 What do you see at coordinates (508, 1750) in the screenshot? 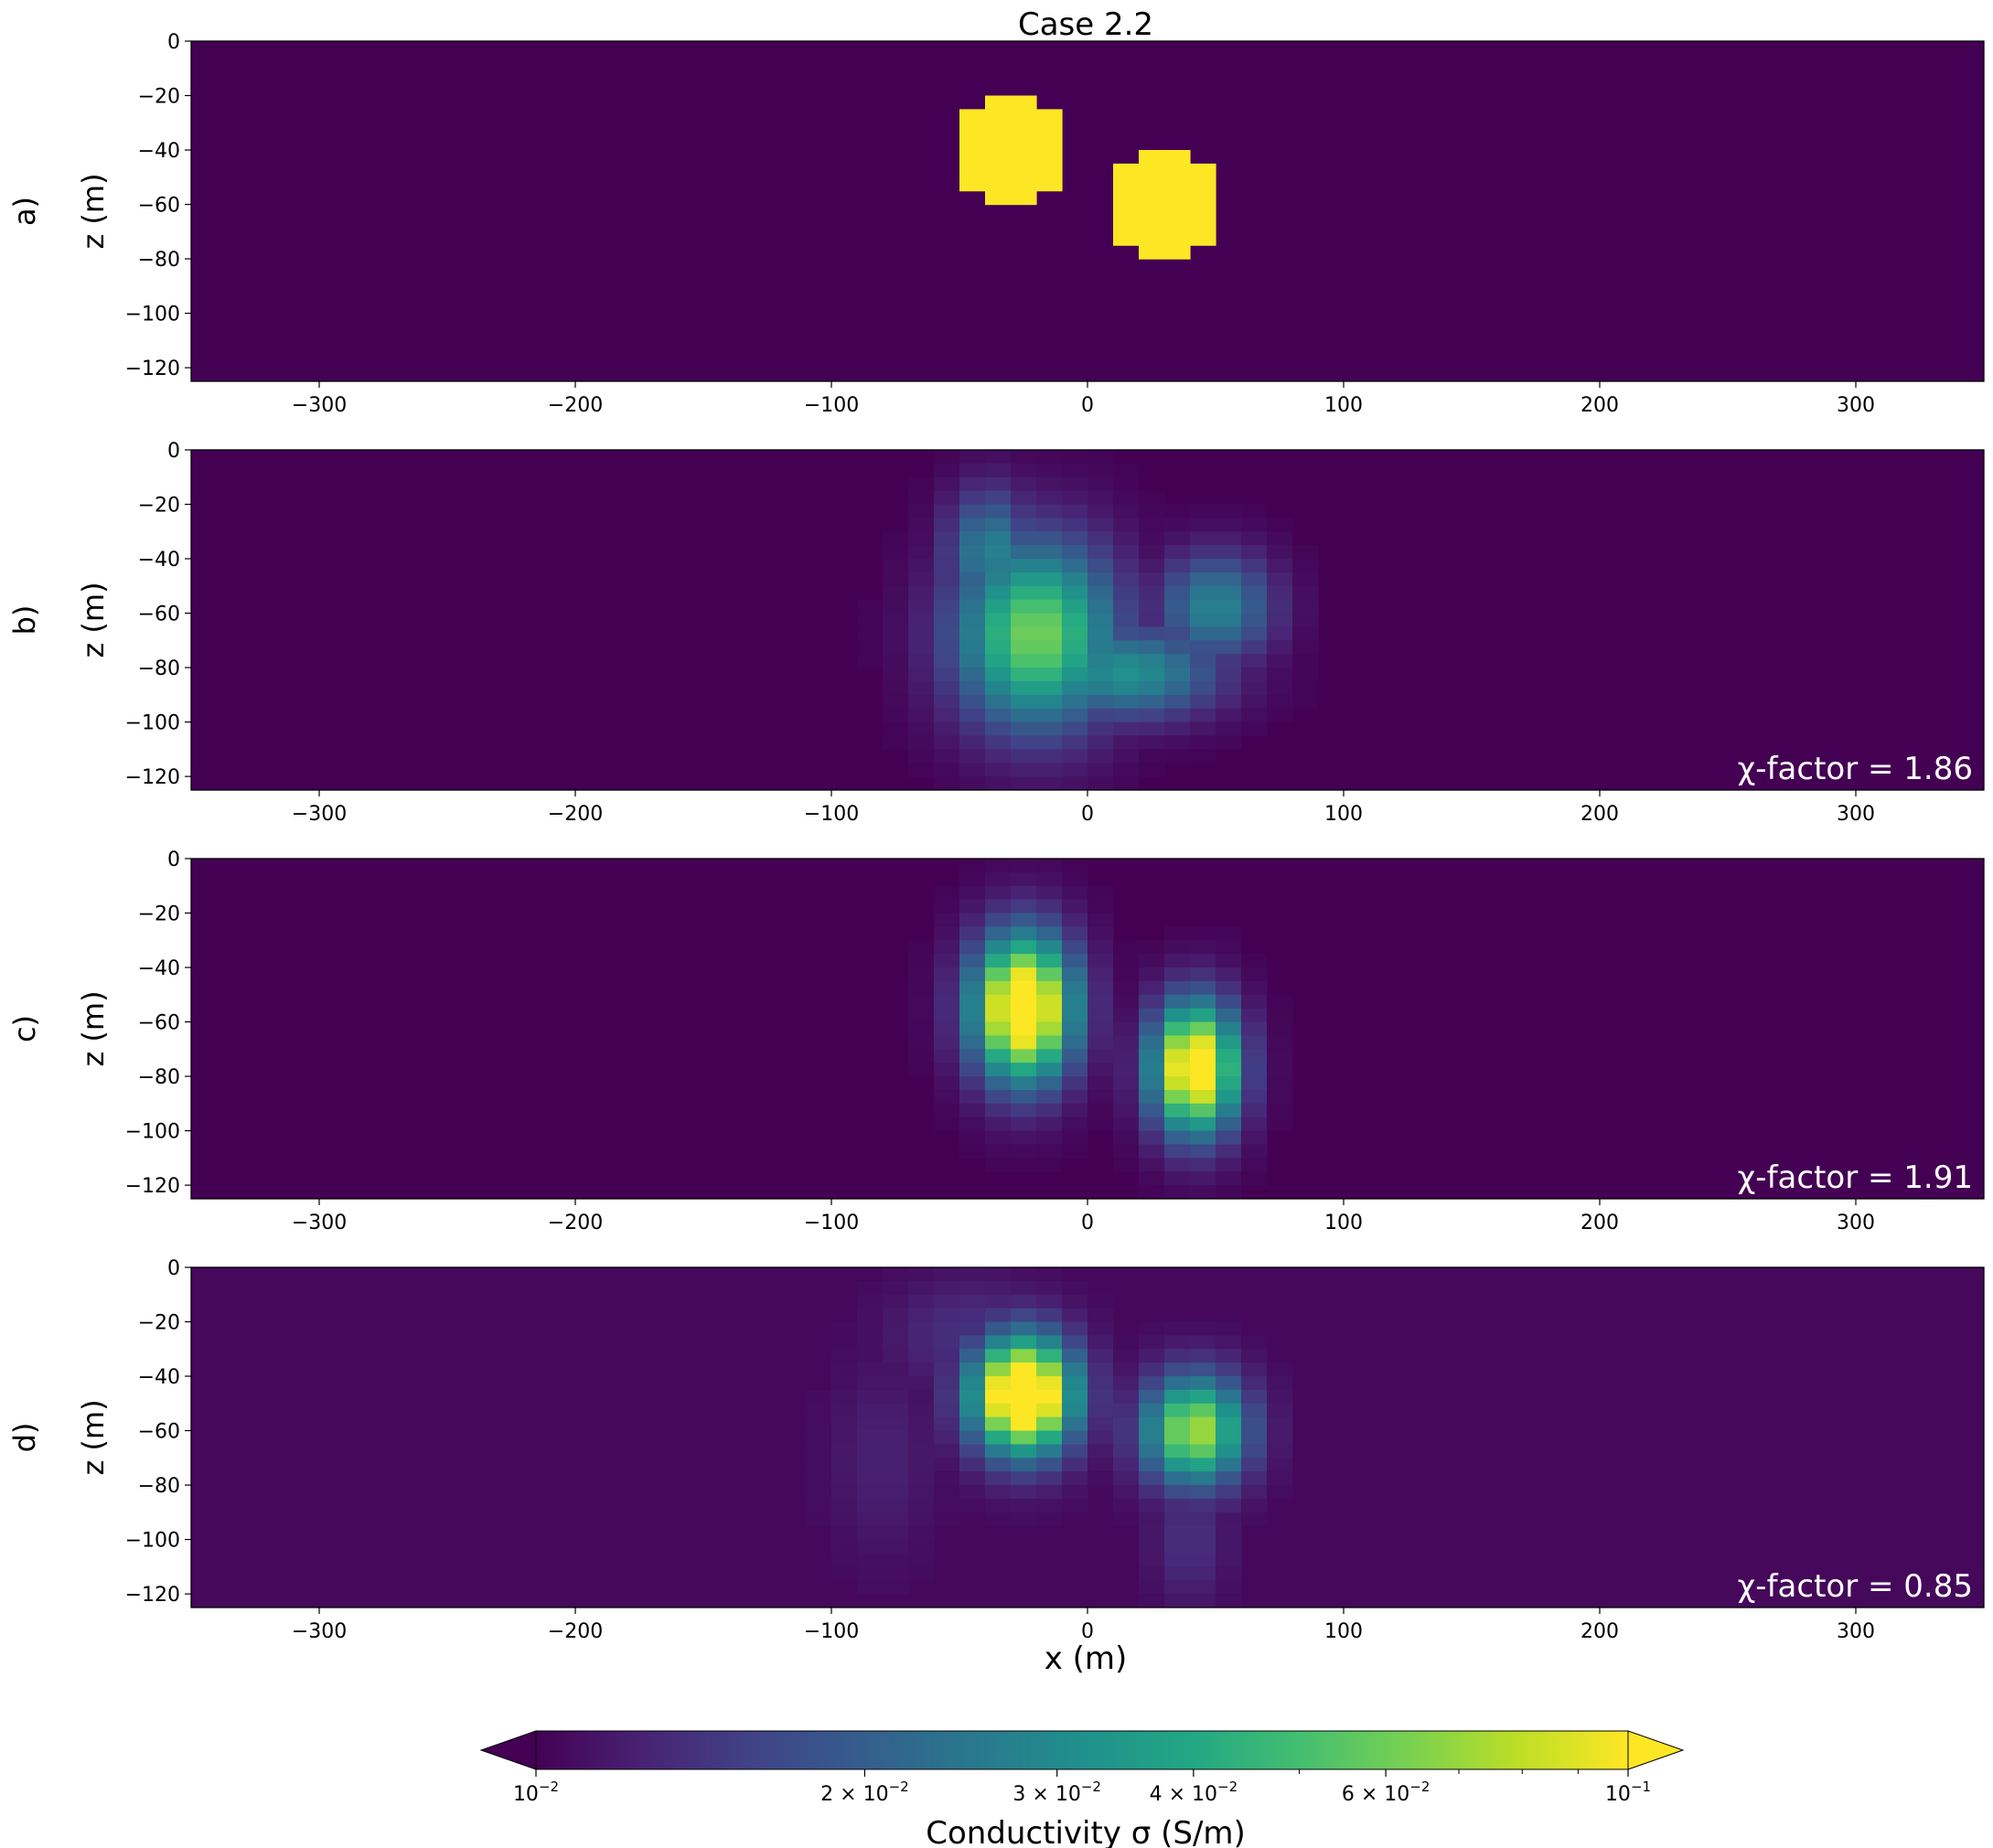
I see `colorbar-extend-low` at bounding box center [508, 1750].